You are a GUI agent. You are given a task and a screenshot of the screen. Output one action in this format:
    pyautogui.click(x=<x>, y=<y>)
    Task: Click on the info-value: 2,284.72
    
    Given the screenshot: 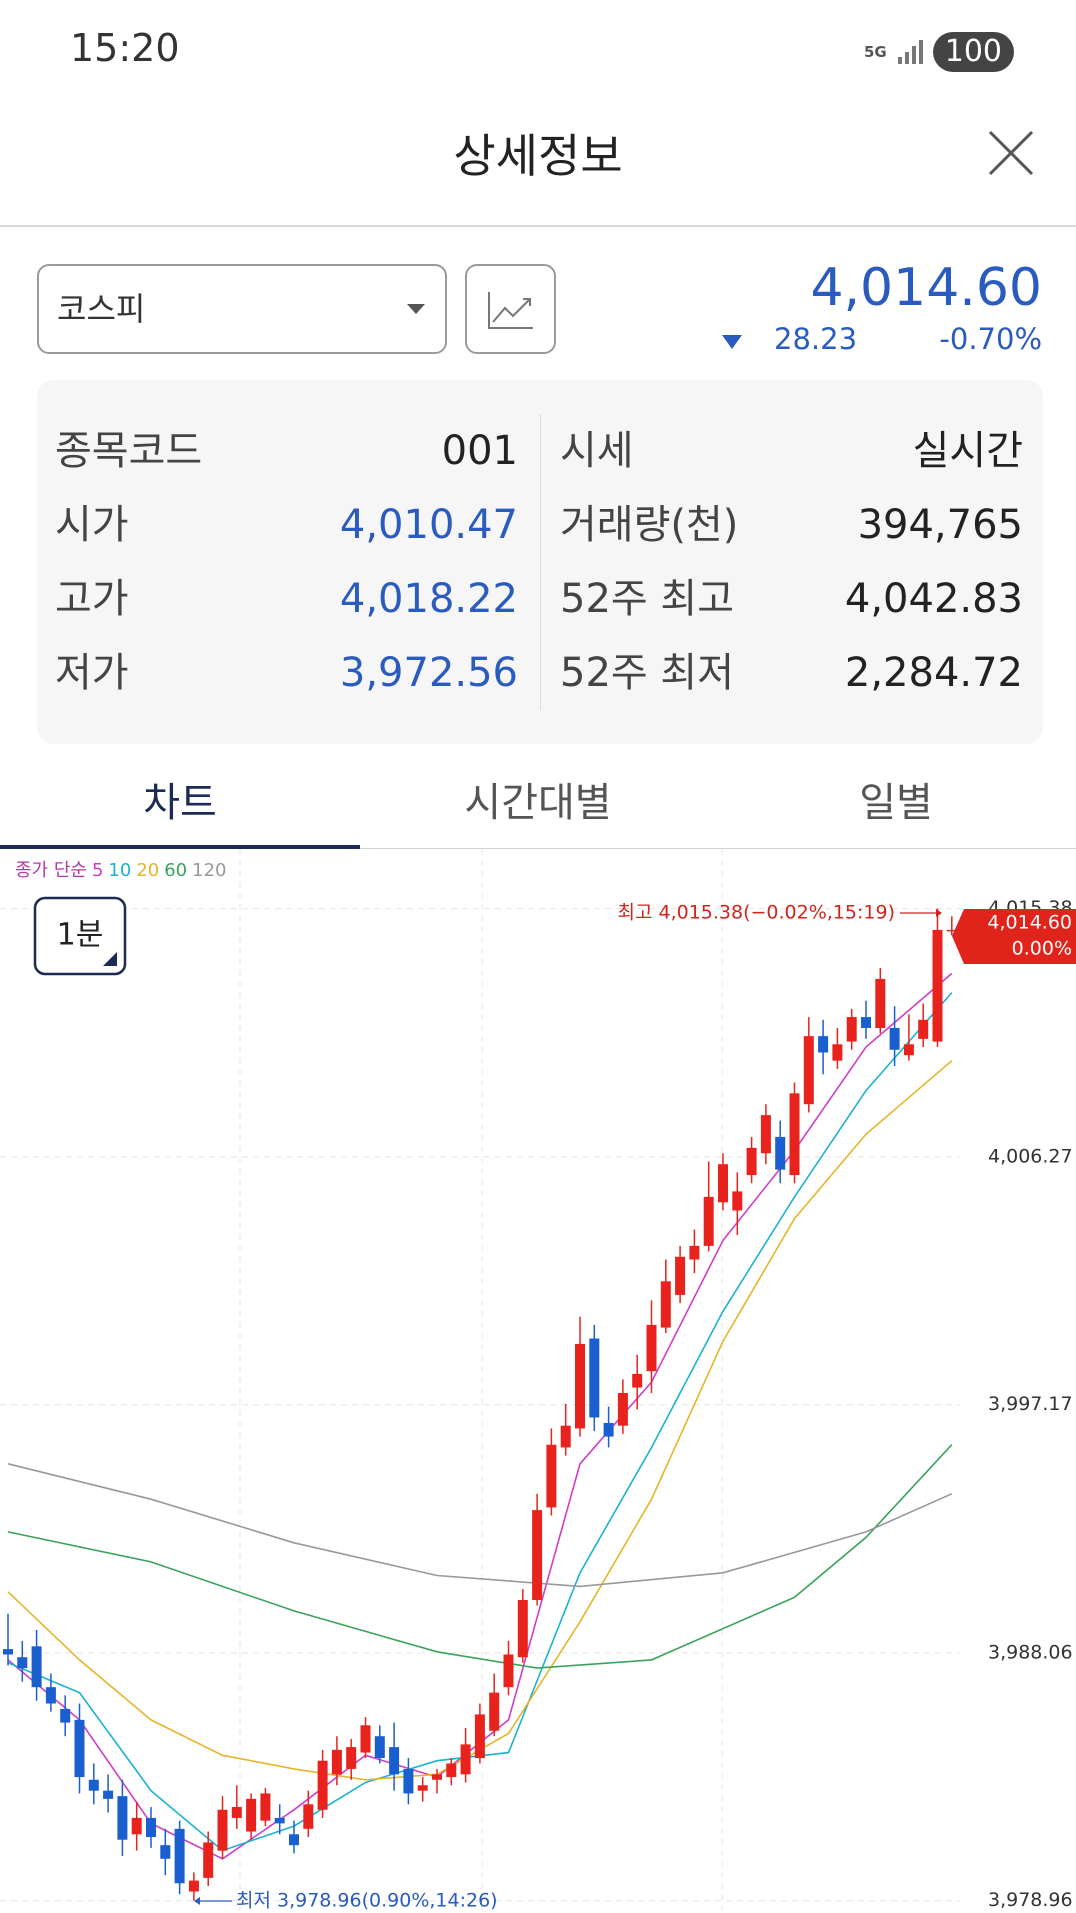 What is the action you would take?
    pyautogui.click(x=933, y=673)
    